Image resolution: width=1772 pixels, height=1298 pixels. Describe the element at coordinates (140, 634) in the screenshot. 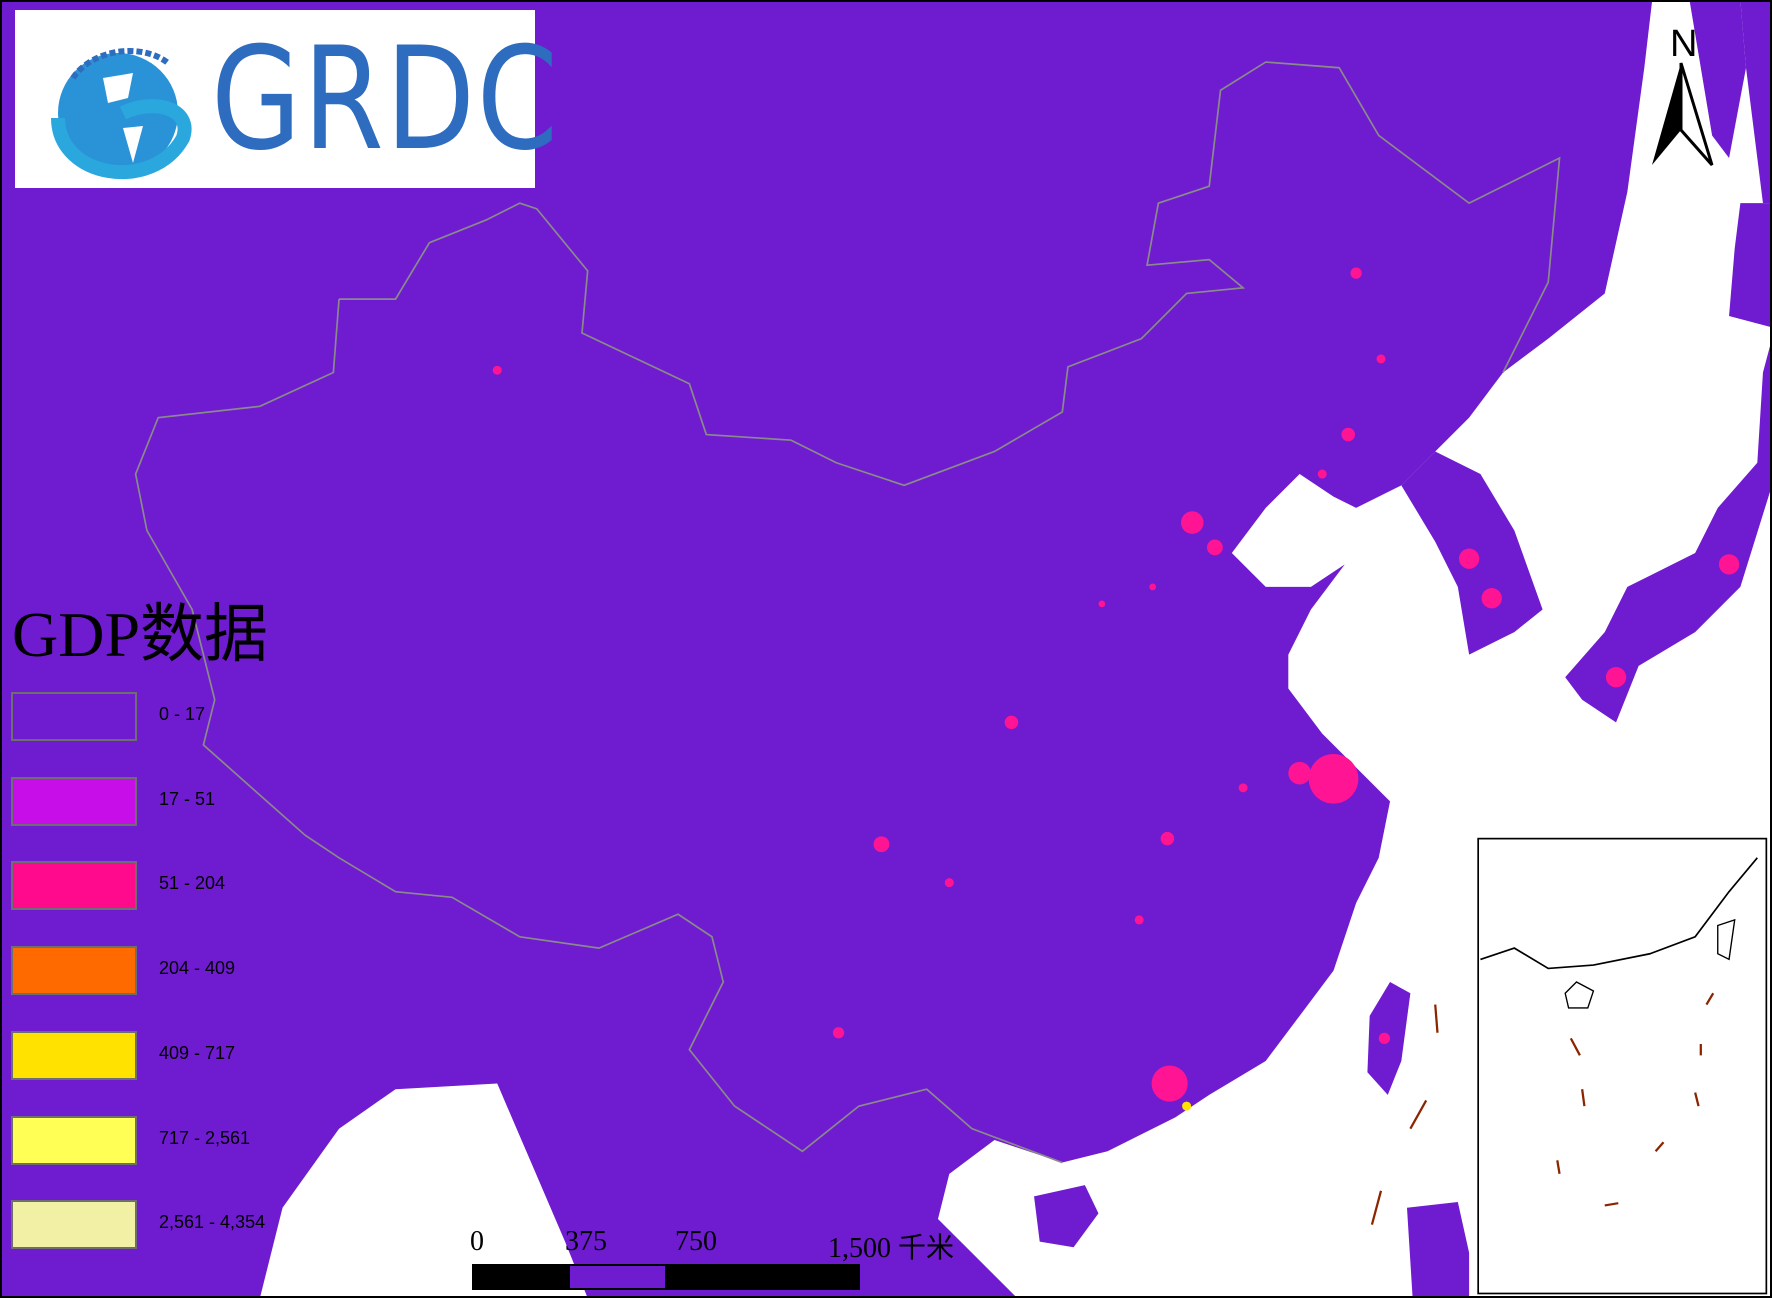

I see `legend-title: GDP数据` at that location.